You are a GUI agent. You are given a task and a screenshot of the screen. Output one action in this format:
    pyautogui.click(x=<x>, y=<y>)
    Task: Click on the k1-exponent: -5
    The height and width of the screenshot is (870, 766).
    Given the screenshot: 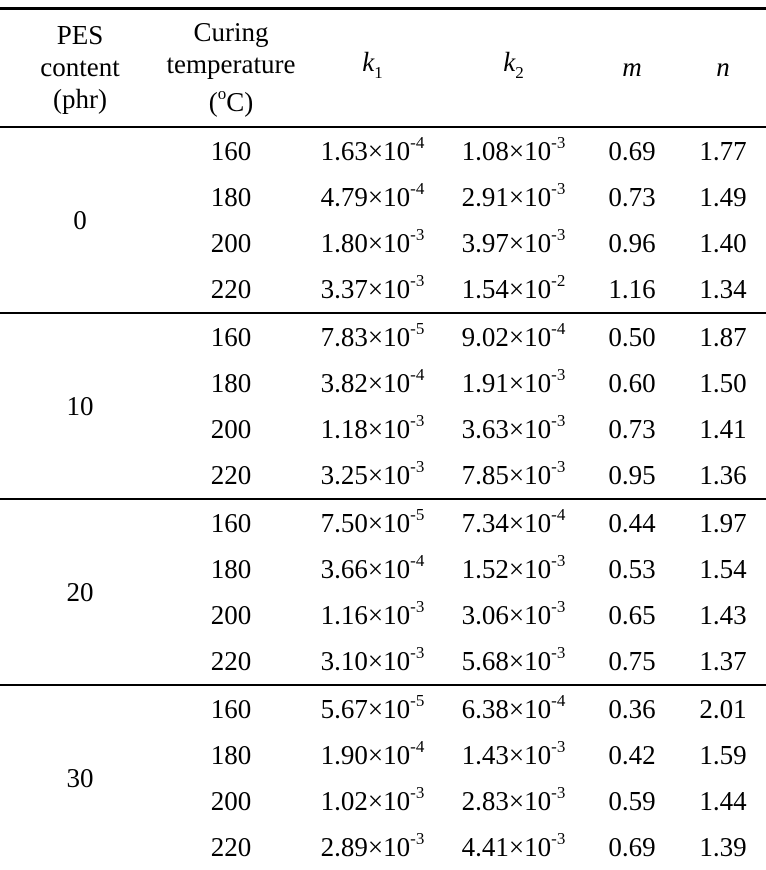 What is the action you would take?
    pyautogui.click(x=417, y=329)
    